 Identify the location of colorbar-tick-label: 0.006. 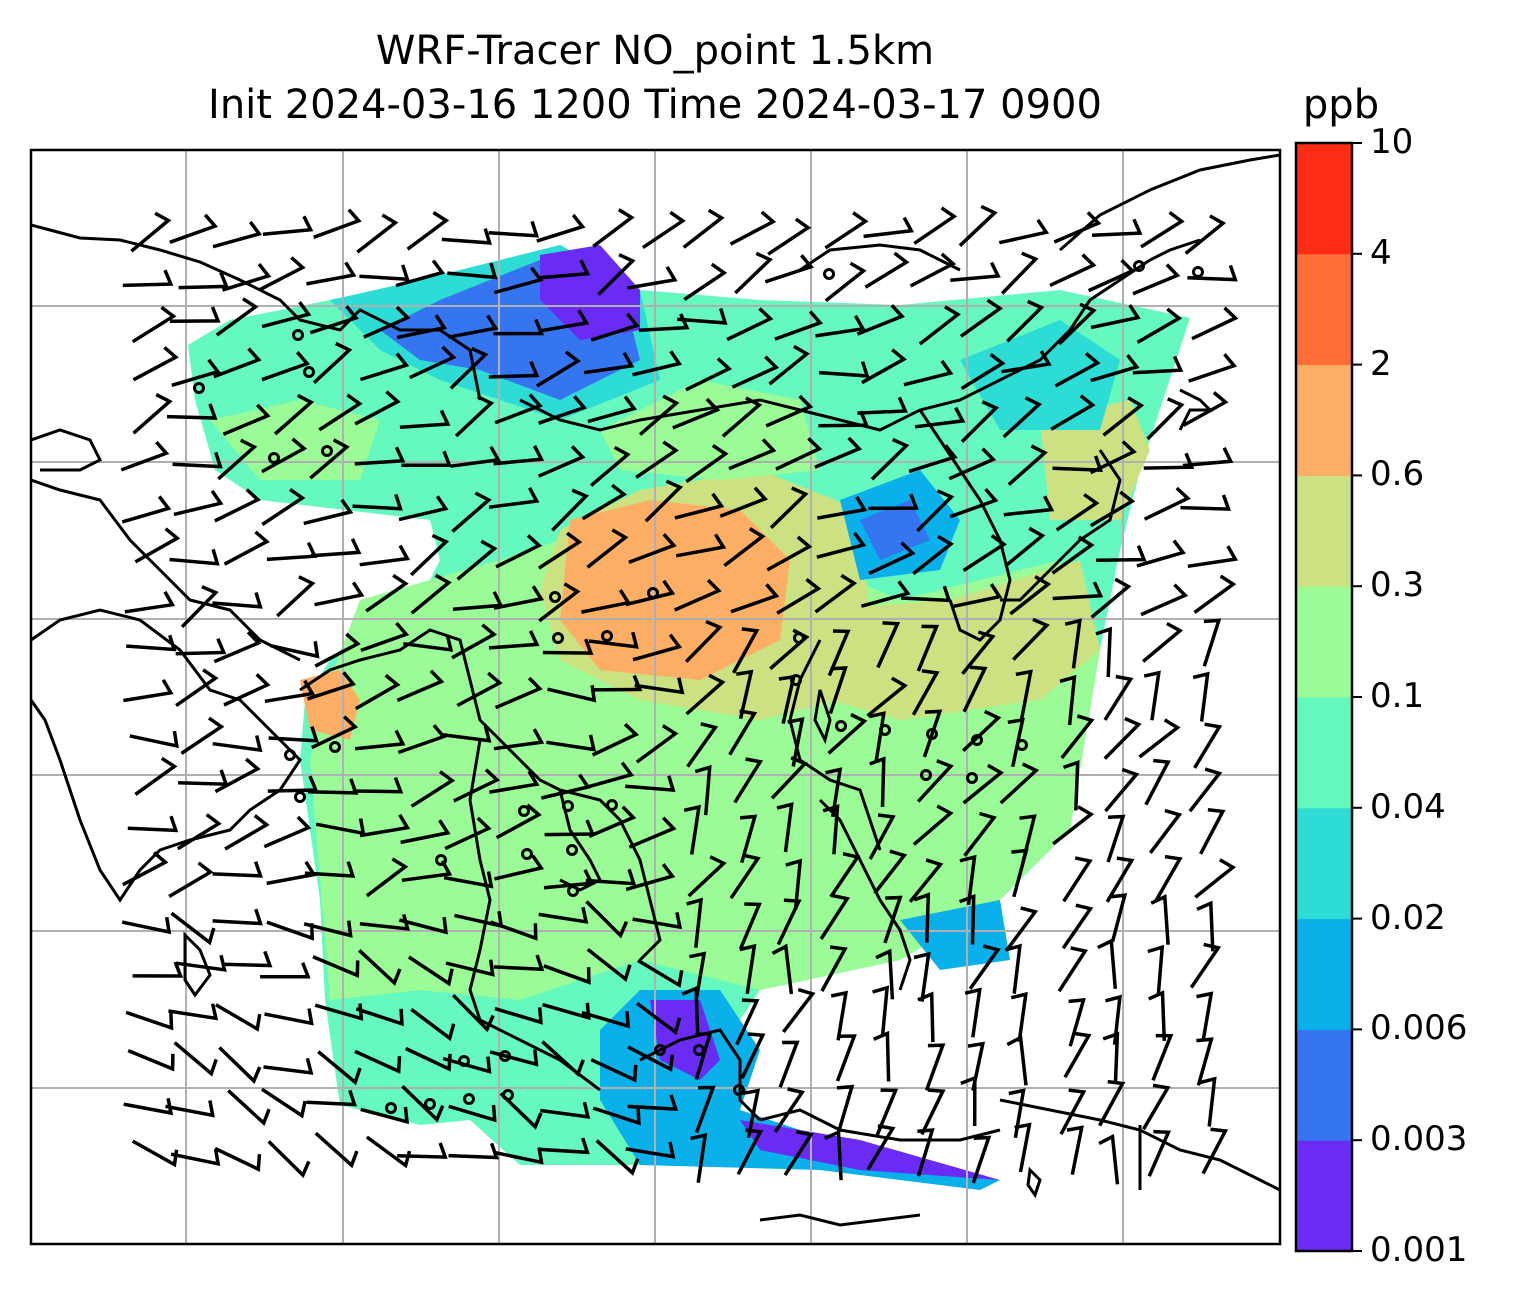
(1419, 1028).